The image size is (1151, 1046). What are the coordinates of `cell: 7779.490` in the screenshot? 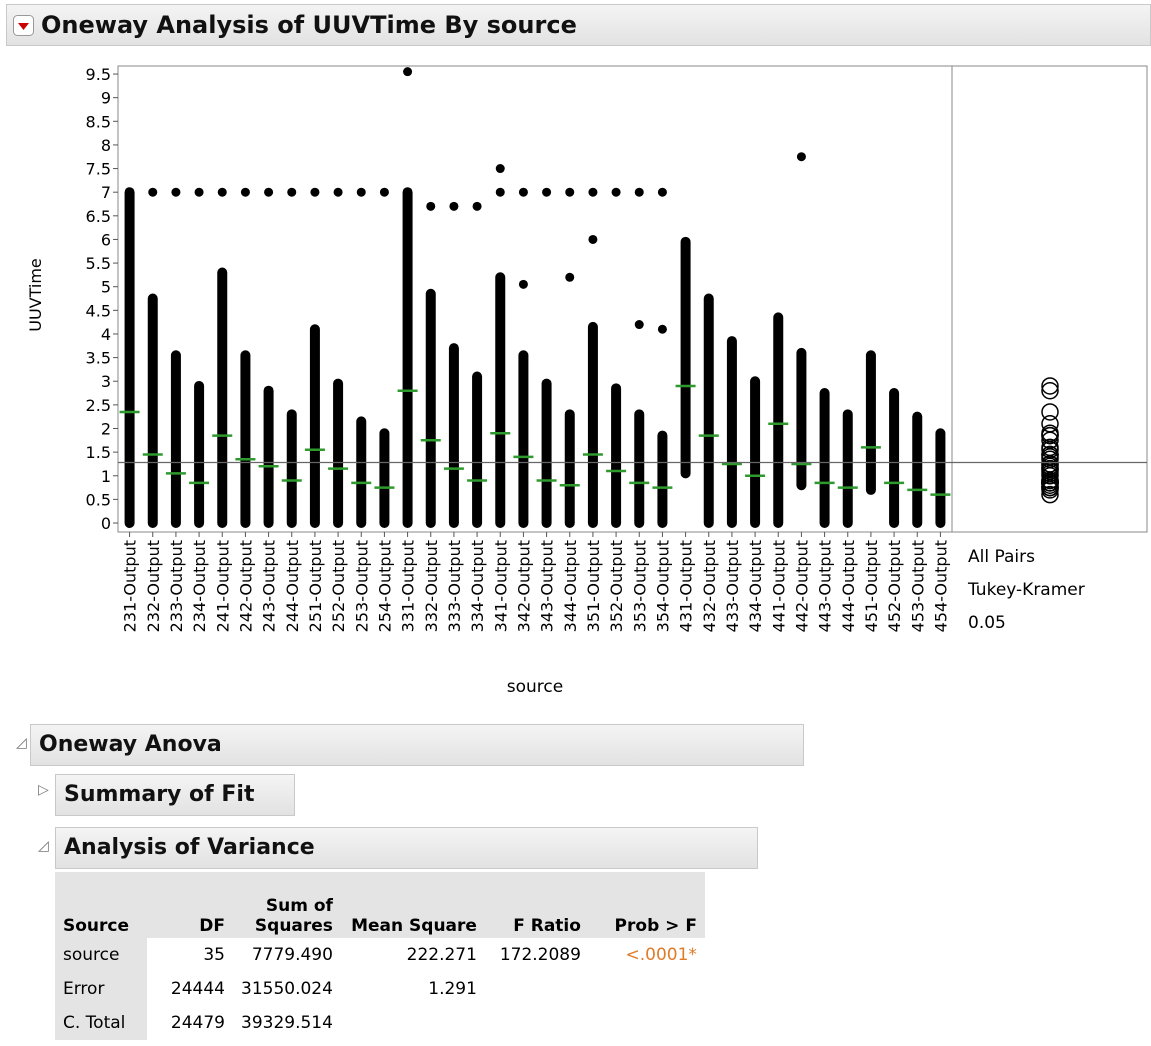 It's located at (292, 955).